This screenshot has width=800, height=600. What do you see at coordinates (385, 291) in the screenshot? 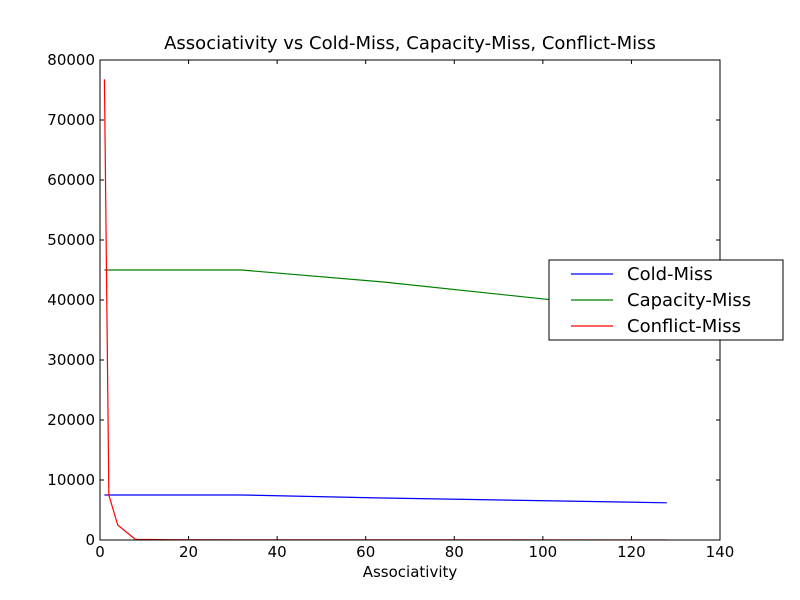
I see `series-line-capacity-miss` at bounding box center [385, 291].